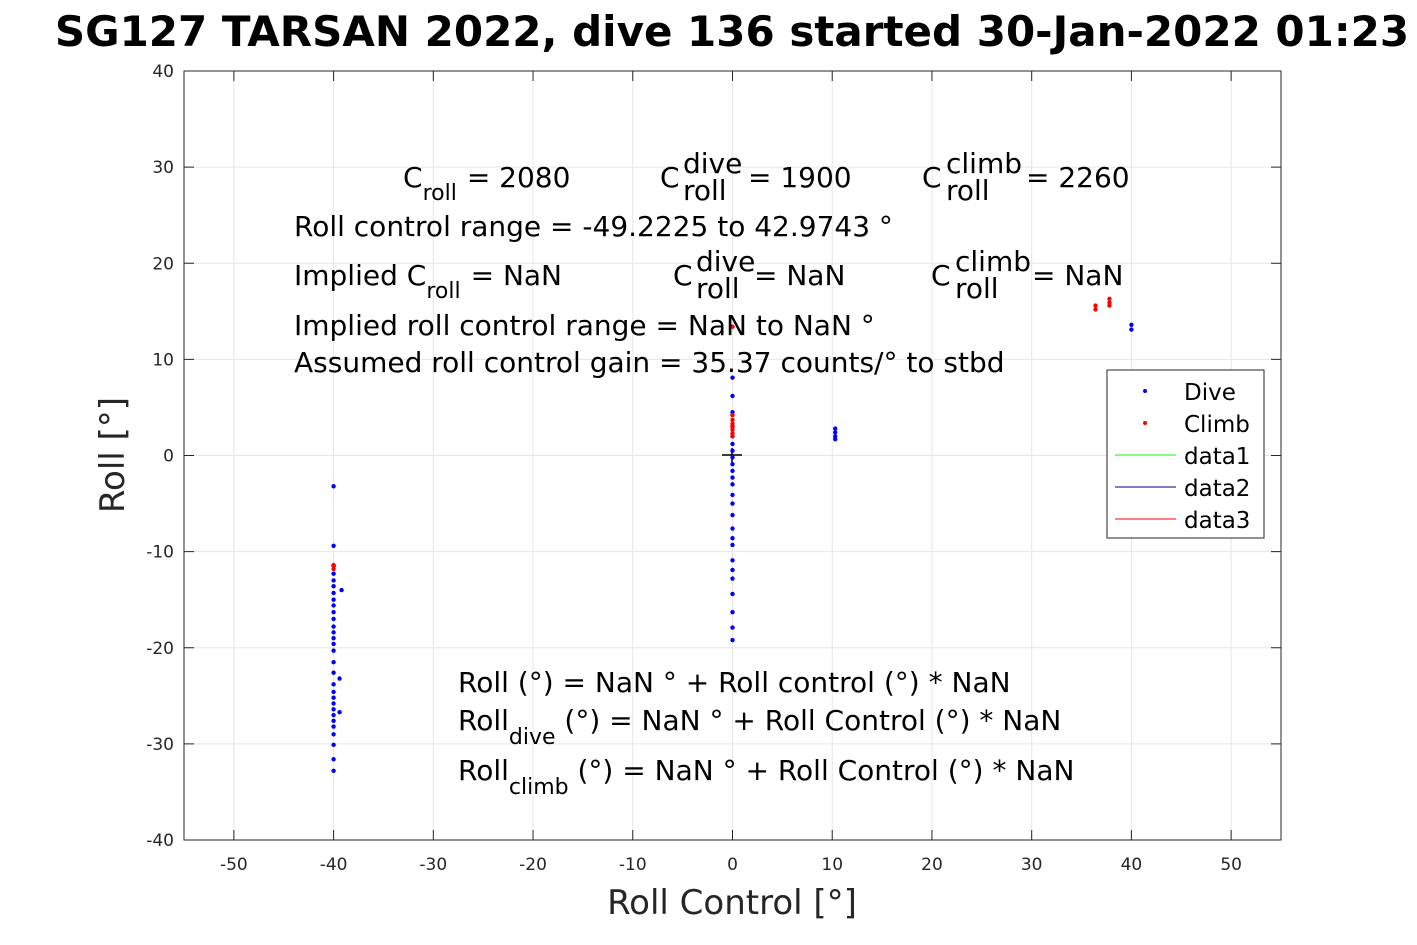  I want to click on legend-box, so click(1185, 454).